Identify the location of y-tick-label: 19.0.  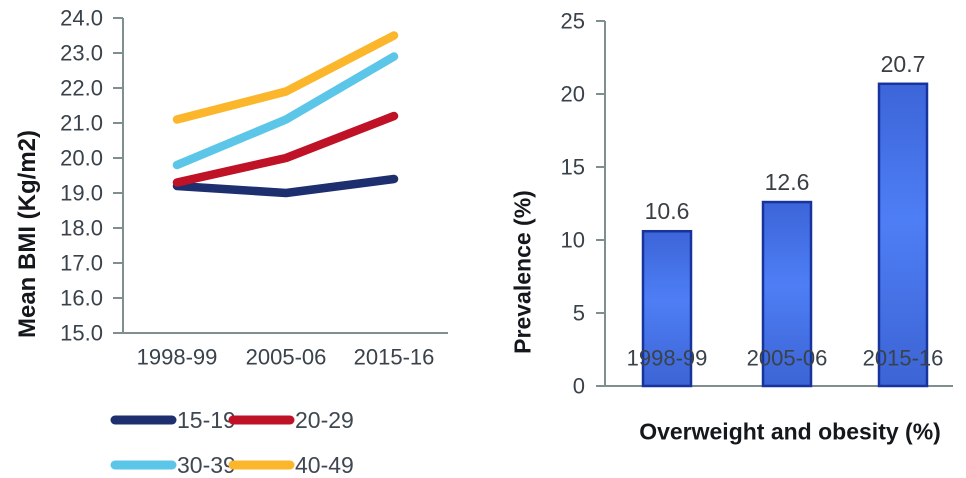
(81, 193).